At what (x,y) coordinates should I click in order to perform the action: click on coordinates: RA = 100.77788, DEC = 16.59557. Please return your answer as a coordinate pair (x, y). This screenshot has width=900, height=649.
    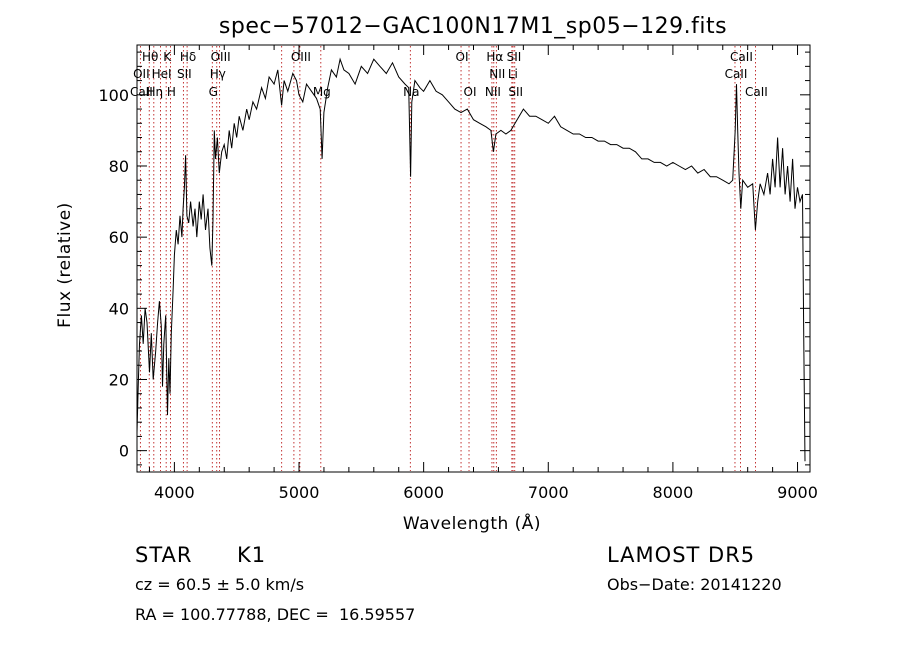
    Looking at the image, I should click on (275, 614).